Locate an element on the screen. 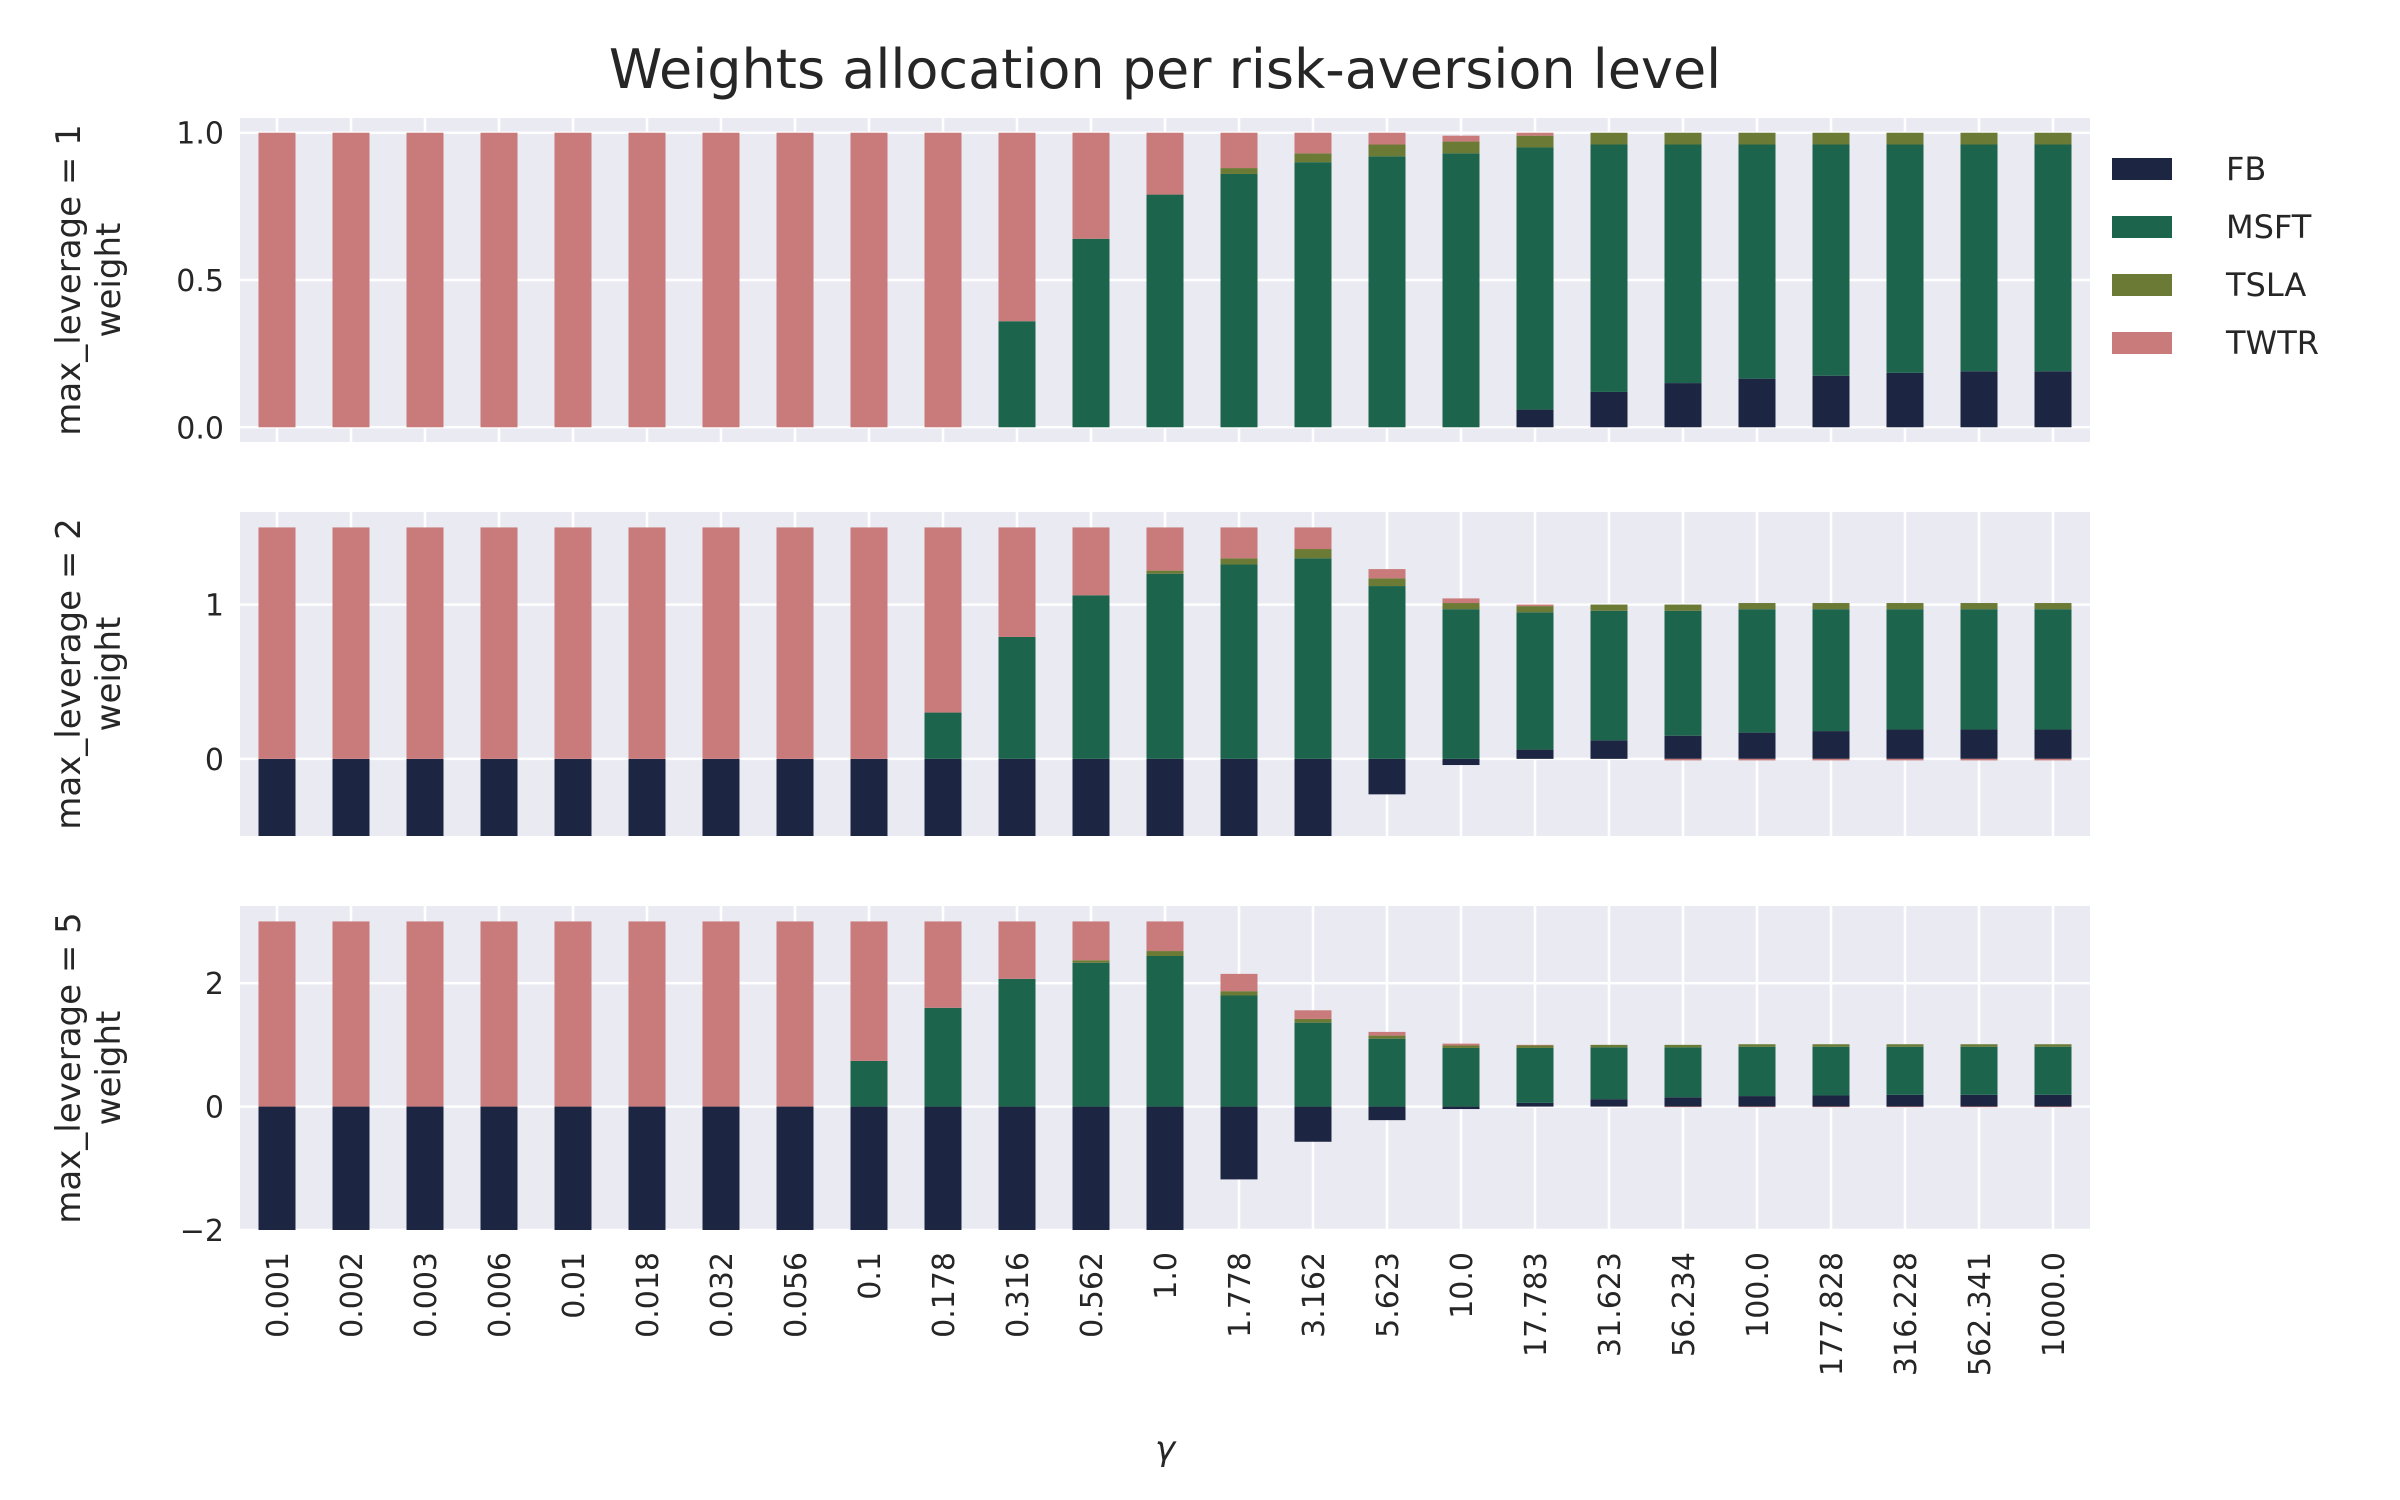 Image resolution: width=2400 pixels, height=1500 pixels. x-tick-label: 562.341 is located at coordinates (1980, 1314).